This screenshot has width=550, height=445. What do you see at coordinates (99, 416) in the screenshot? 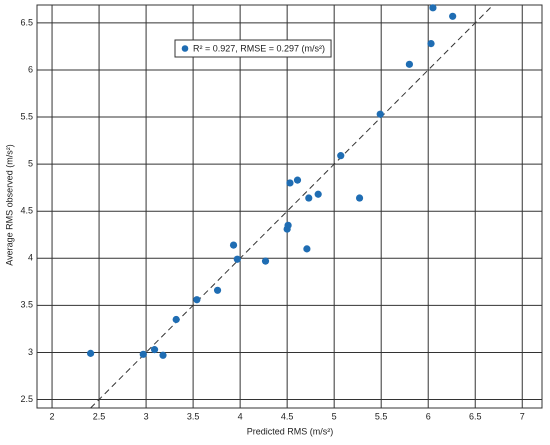
I see `x-tick-label: 2.5` at bounding box center [99, 416].